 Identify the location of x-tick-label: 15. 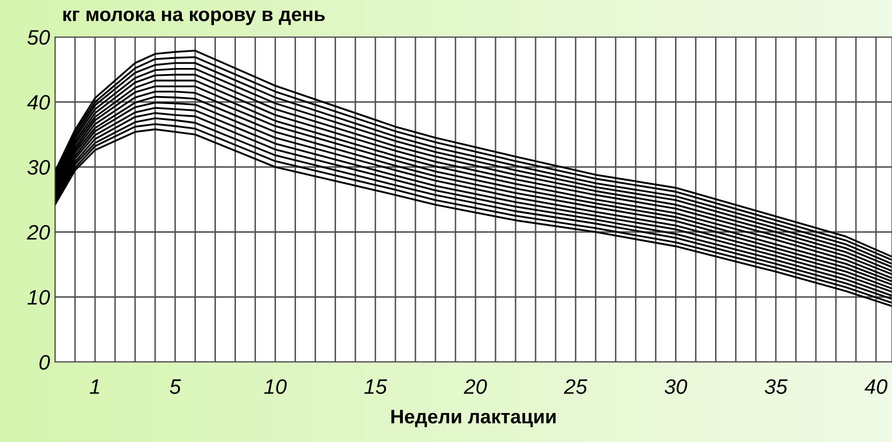
(376, 386).